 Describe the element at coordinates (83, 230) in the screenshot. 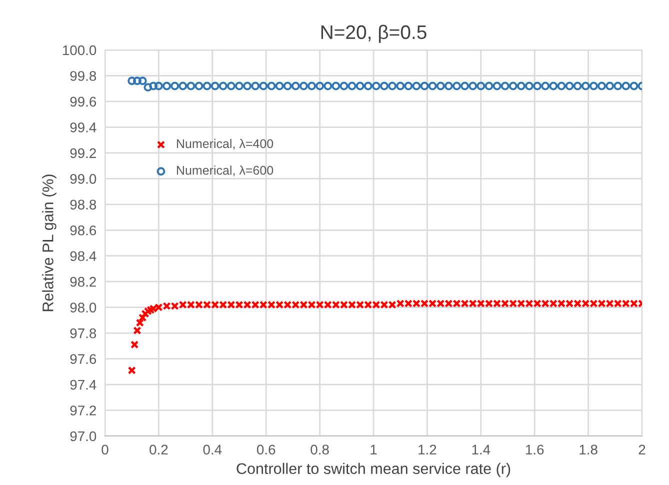

I see `y-tick-label: 98.6` at that location.